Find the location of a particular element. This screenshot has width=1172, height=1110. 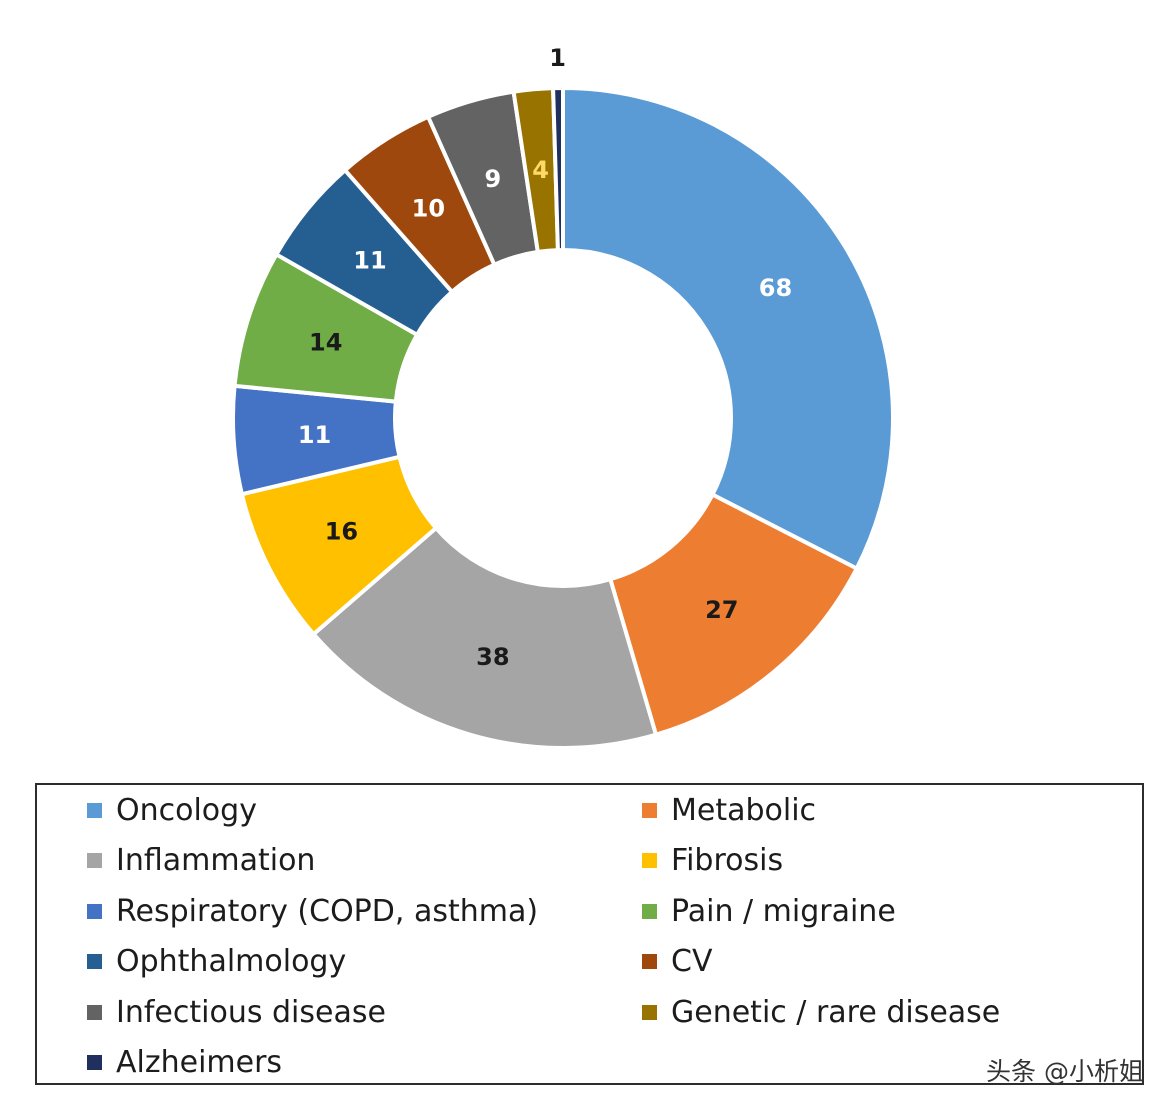

legend-item-genetic-rare-disease: Genetic / rare disease is located at coordinates (821, 1012).